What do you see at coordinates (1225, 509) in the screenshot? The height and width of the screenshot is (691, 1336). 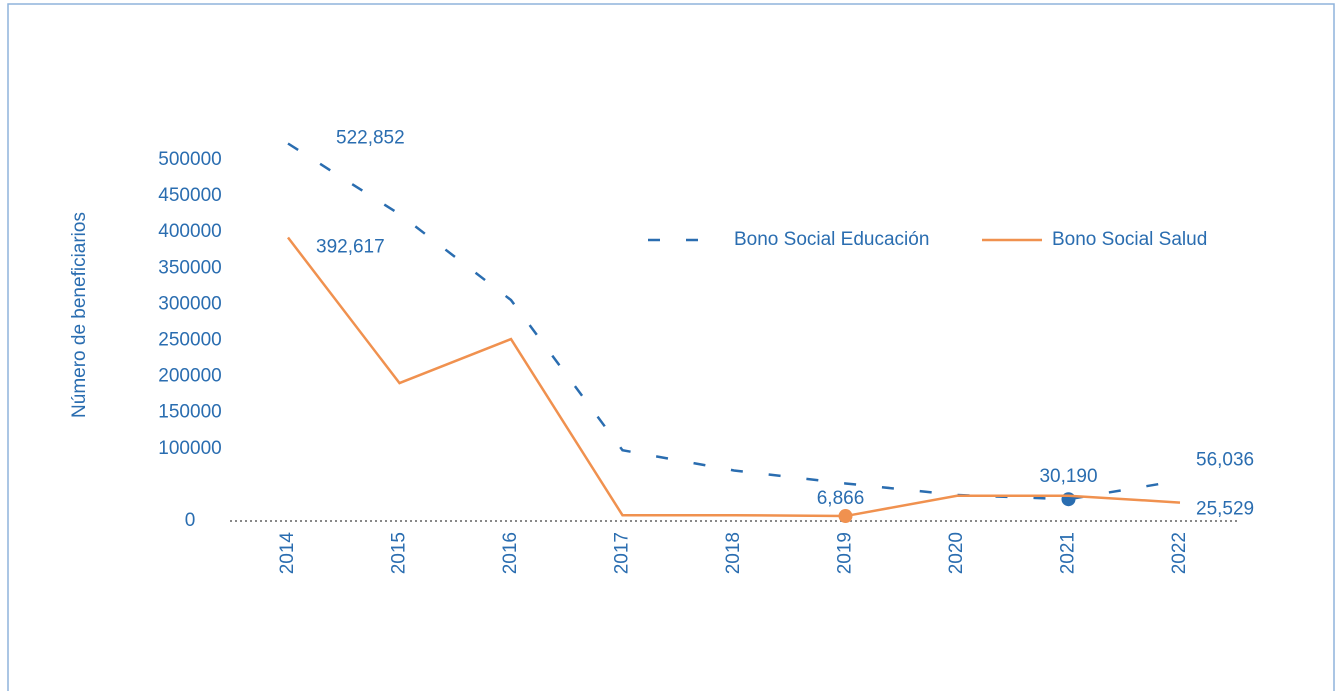 I see `data-label: 25,529` at bounding box center [1225, 509].